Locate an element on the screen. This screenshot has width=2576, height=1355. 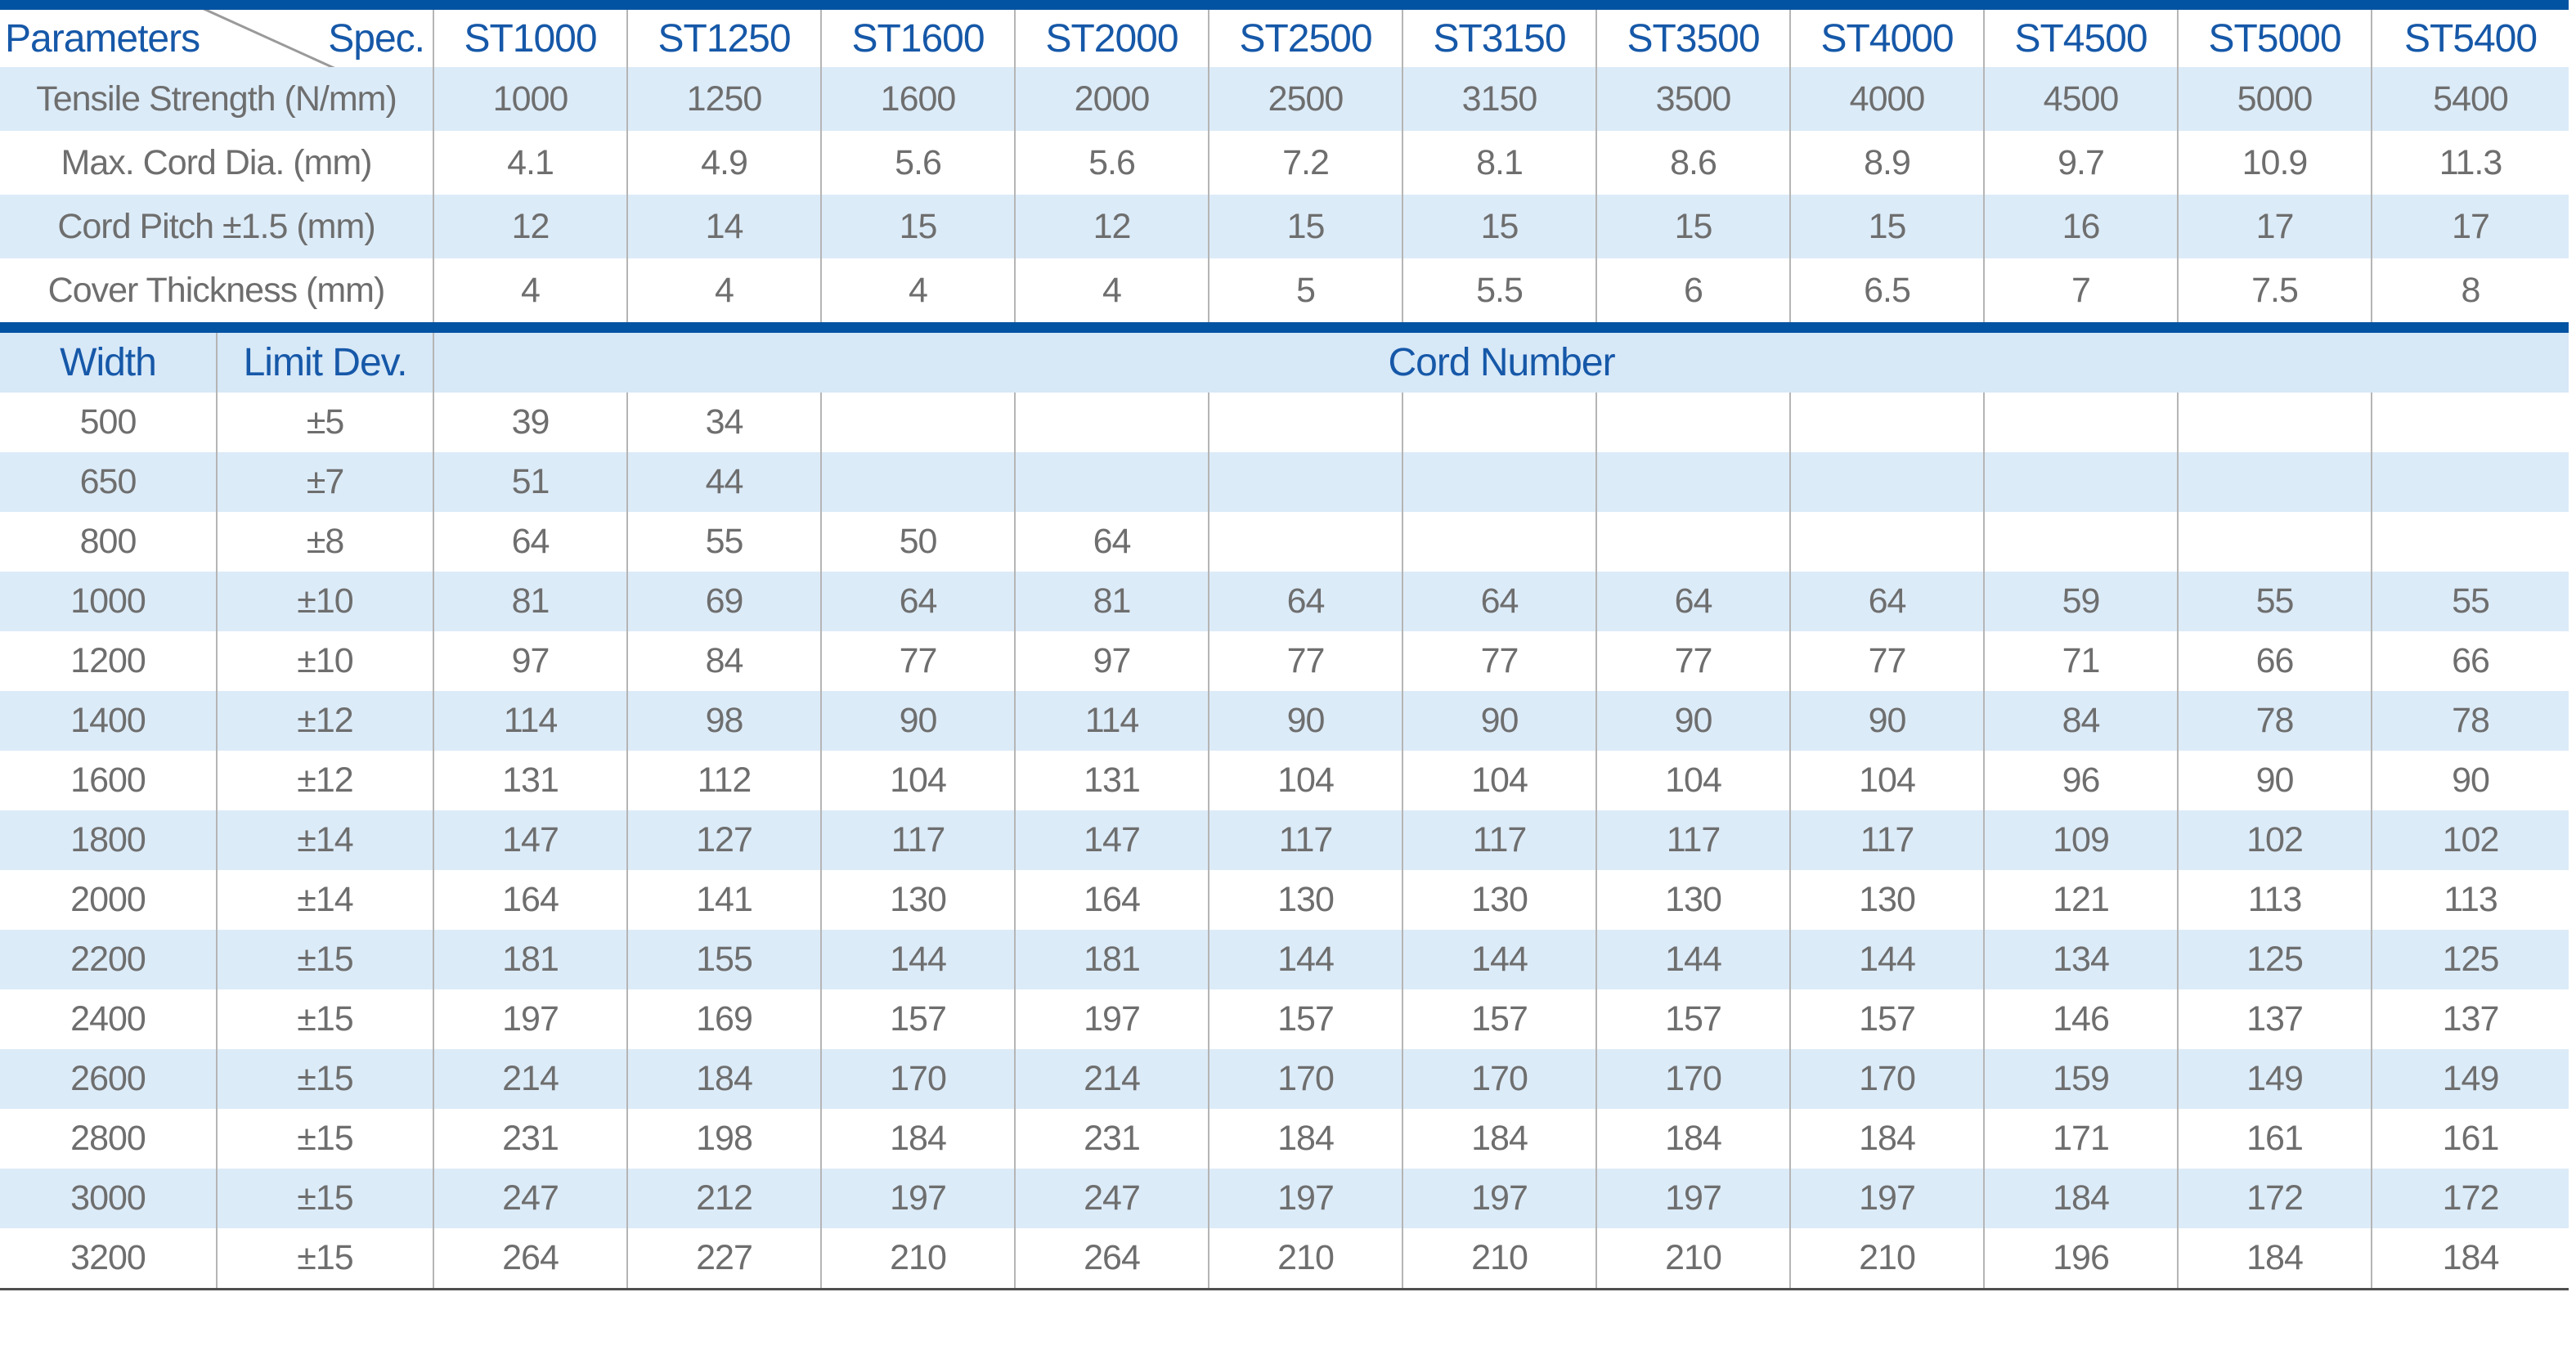
cord-number-cell: 121 is located at coordinates (2080, 900).